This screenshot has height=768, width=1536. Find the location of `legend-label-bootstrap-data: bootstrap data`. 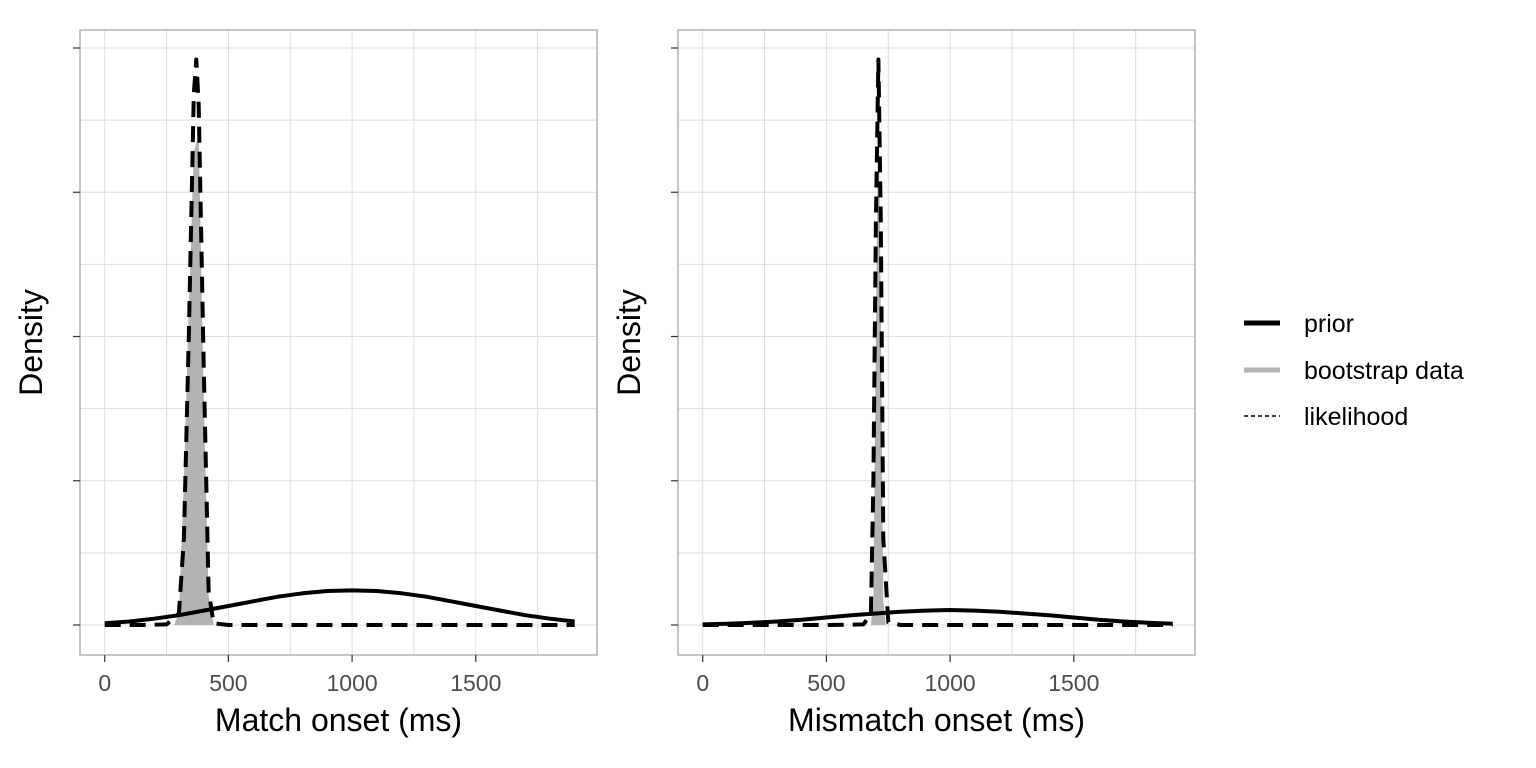

legend-label-bootstrap-data: bootstrap data is located at coordinates (1384, 371).